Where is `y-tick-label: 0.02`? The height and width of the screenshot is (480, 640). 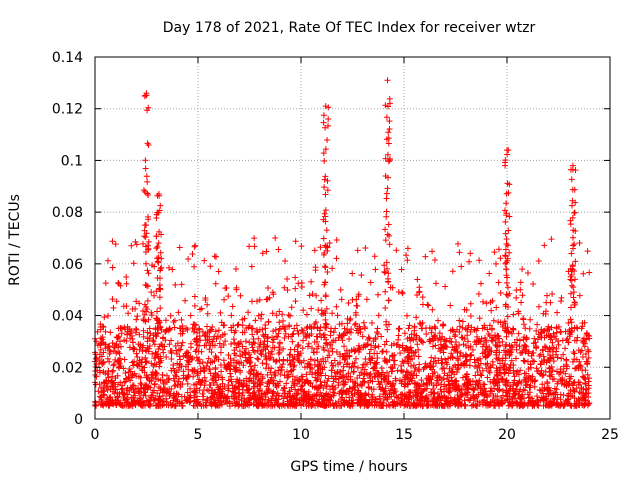 y-tick-label: 0.02 is located at coordinates (67, 368).